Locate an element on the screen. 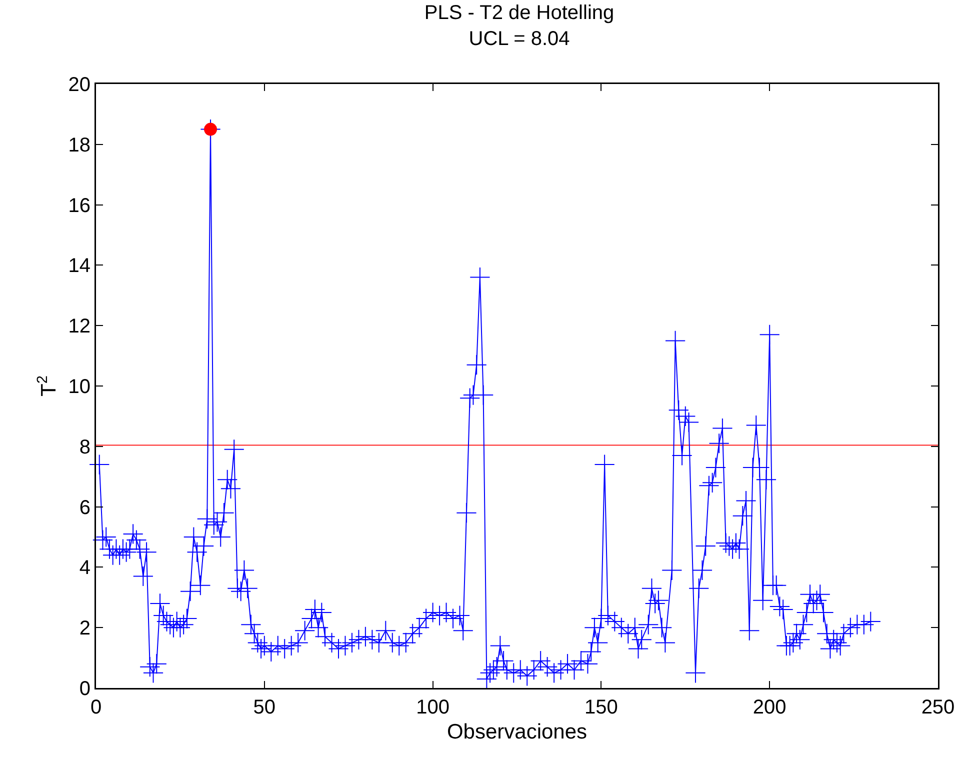  chart-title: PLS - T2 de Hotelling is located at coordinates (519, 13).